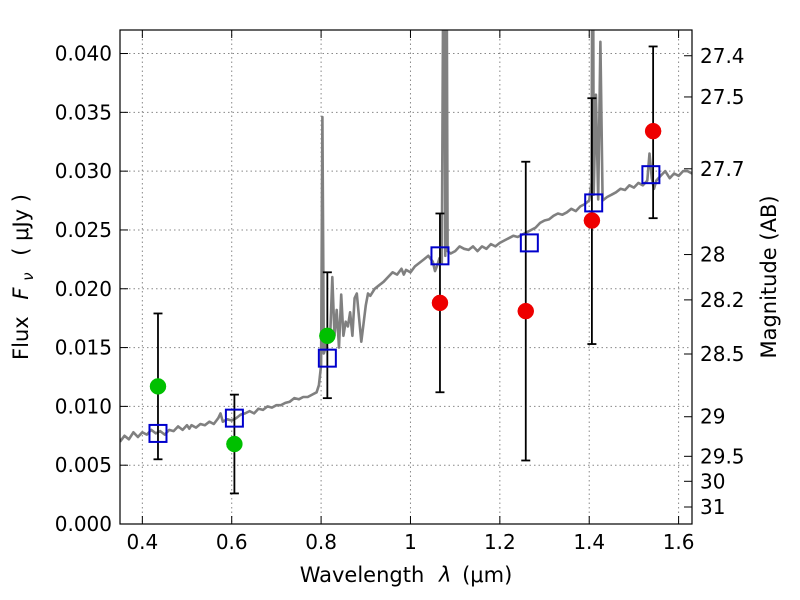  Describe the element at coordinates (232, 542) in the screenshot. I see `x-tick-label: 0.6` at that location.